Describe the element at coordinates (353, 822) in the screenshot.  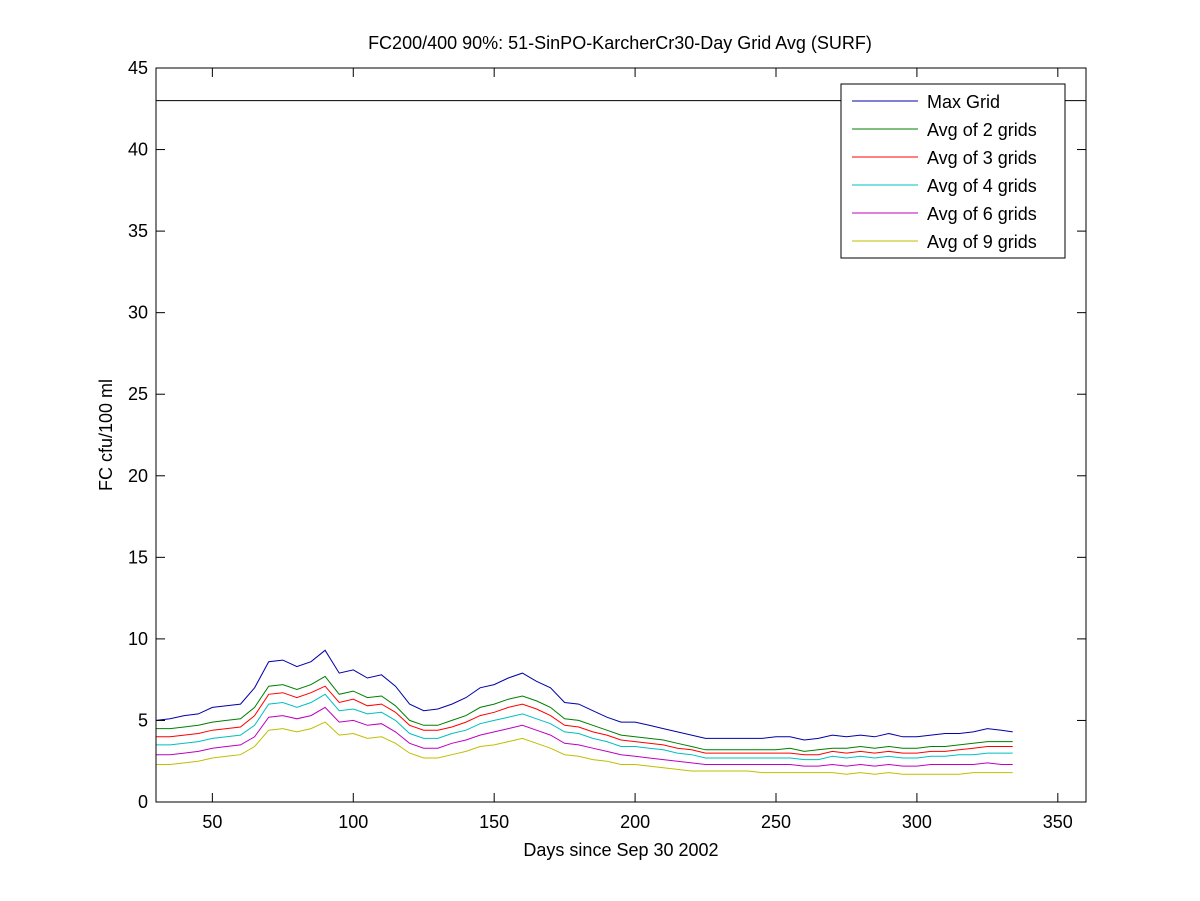
I see `x-tick-label: 100` at that location.